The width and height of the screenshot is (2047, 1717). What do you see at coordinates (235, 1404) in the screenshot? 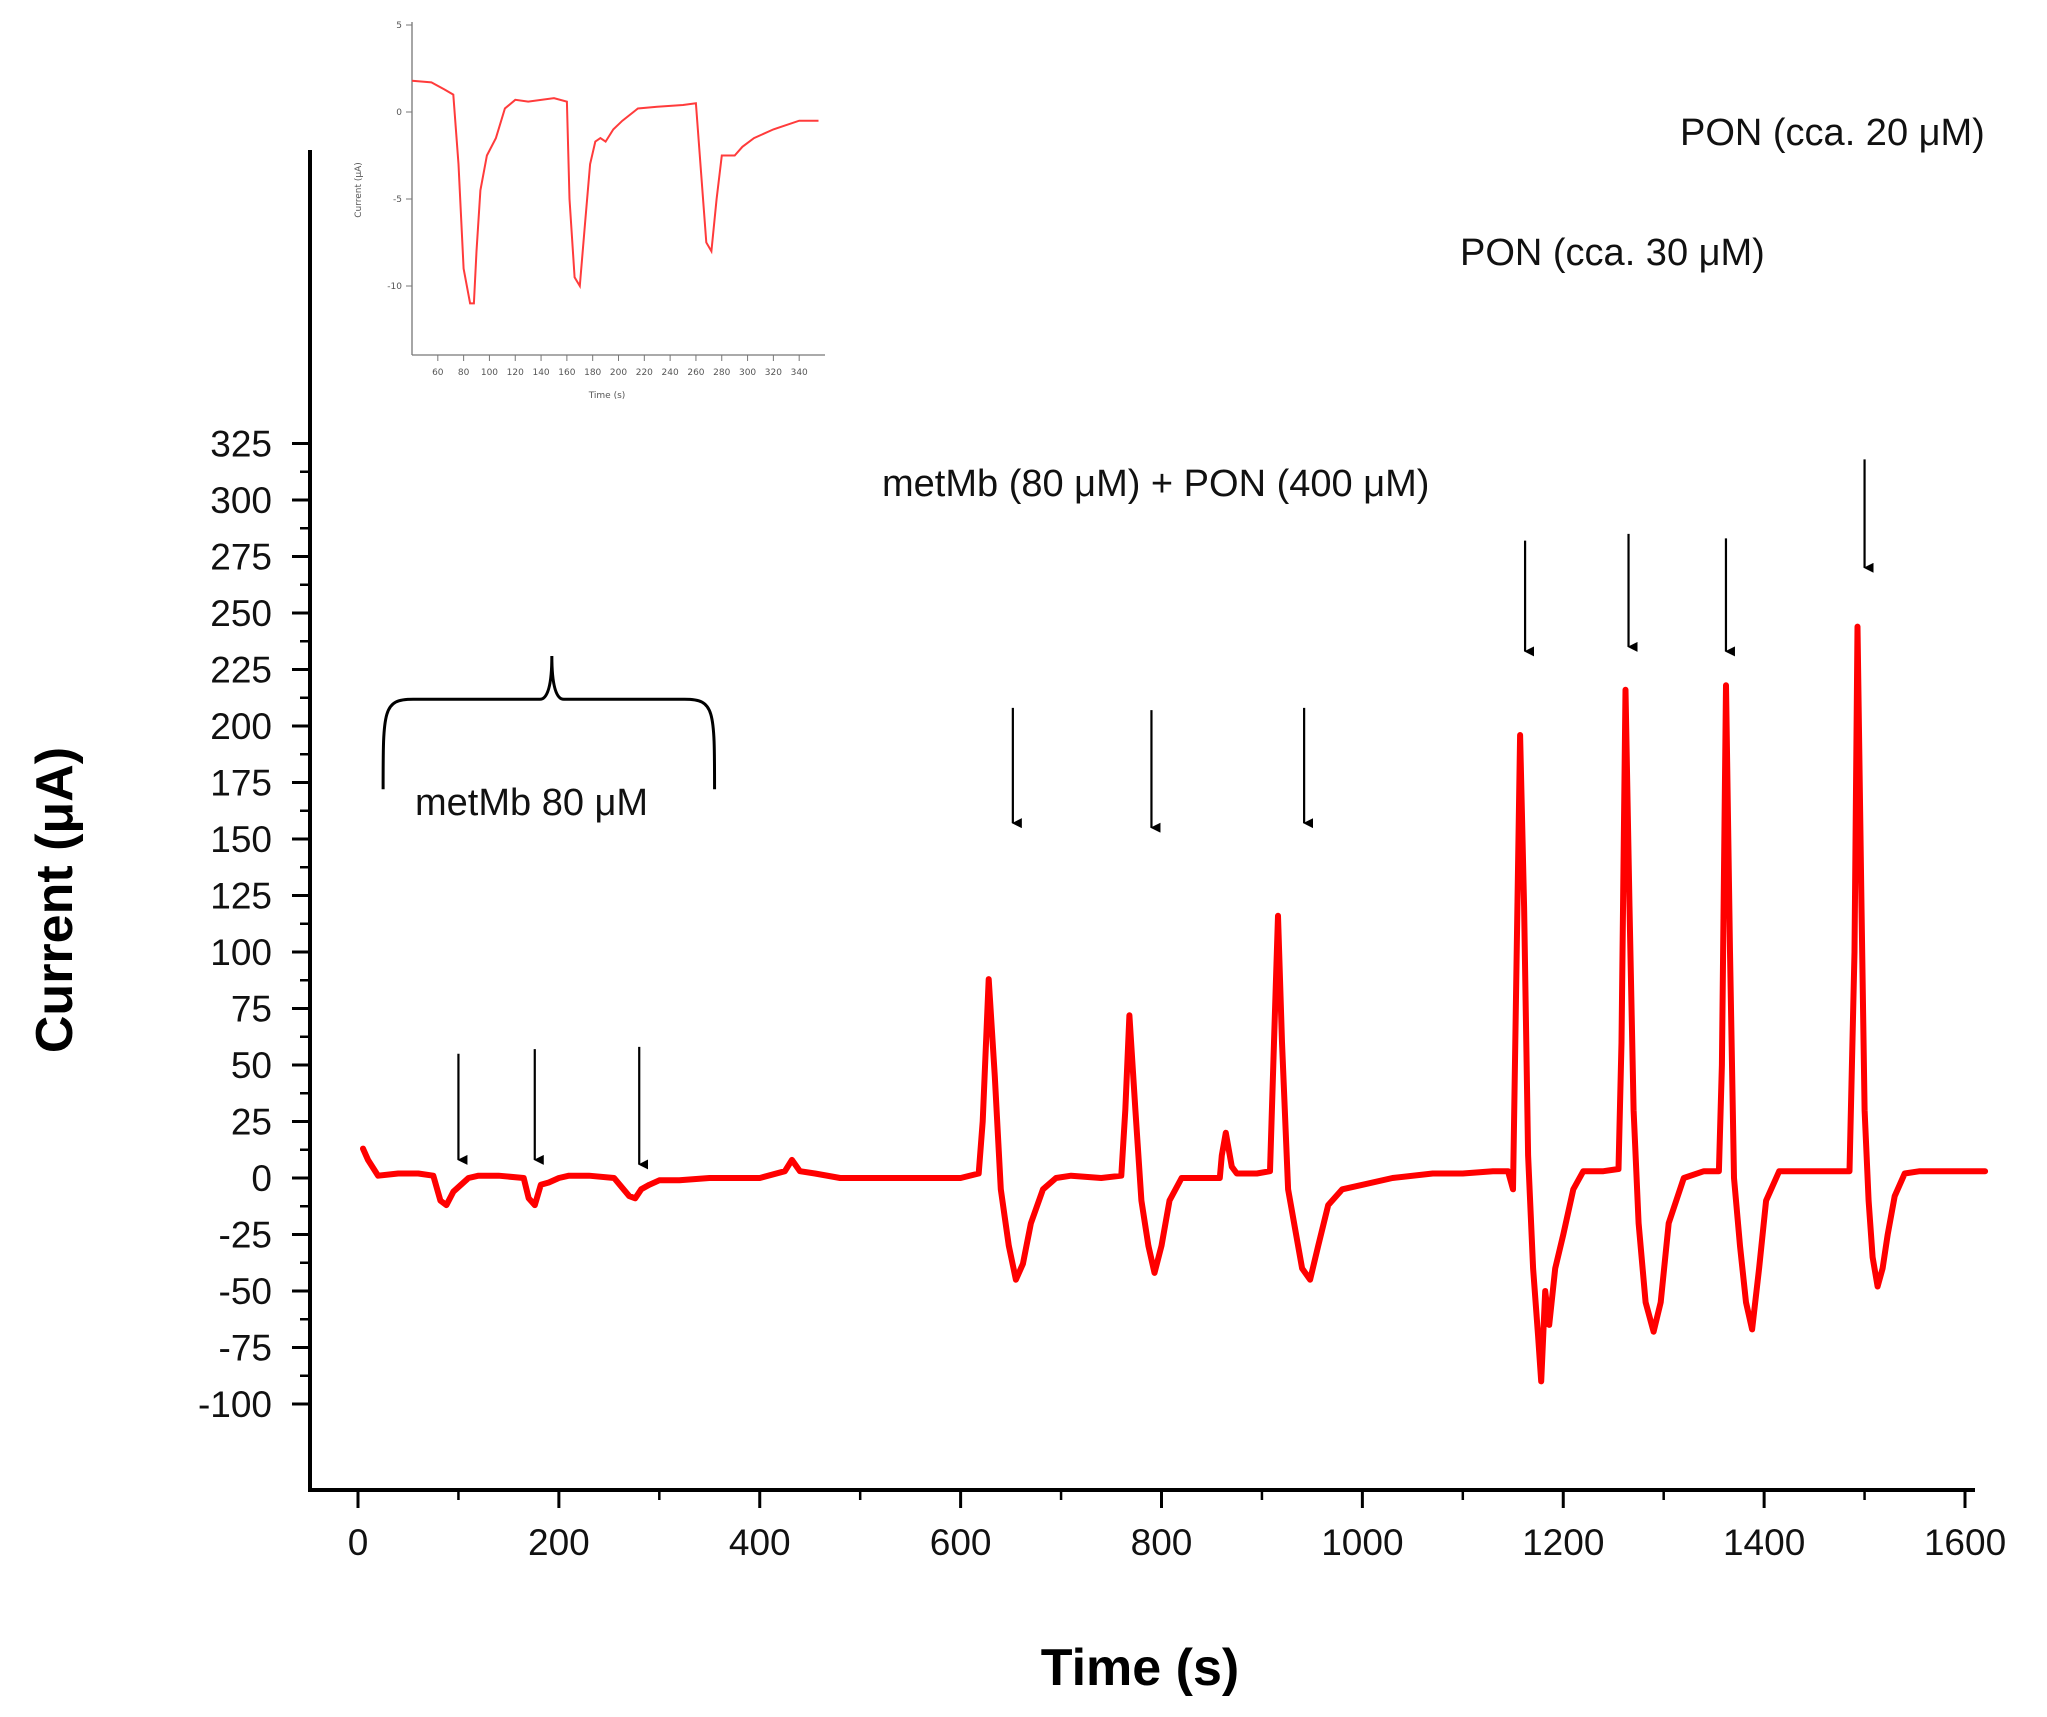
I see `y-tick-label: -100` at bounding box center [235, 1404].